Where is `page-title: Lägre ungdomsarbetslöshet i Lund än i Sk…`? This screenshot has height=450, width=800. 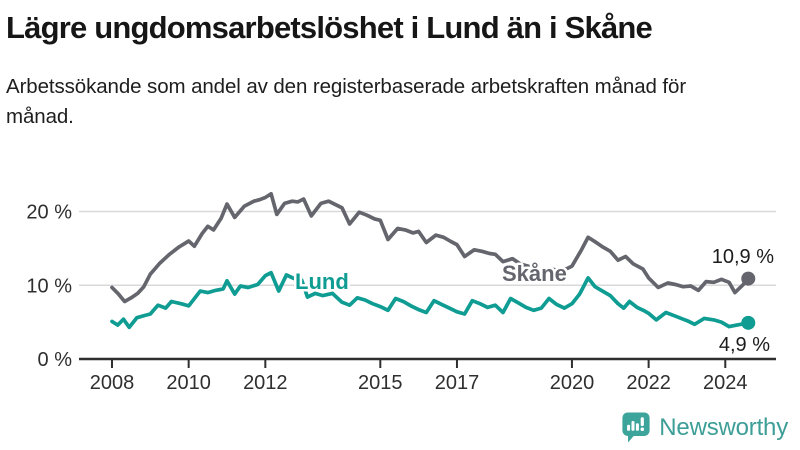 page-title: Lägre ungdomsarbetslöshet i Lund än i Sk… is located at coordinates (329, 27).